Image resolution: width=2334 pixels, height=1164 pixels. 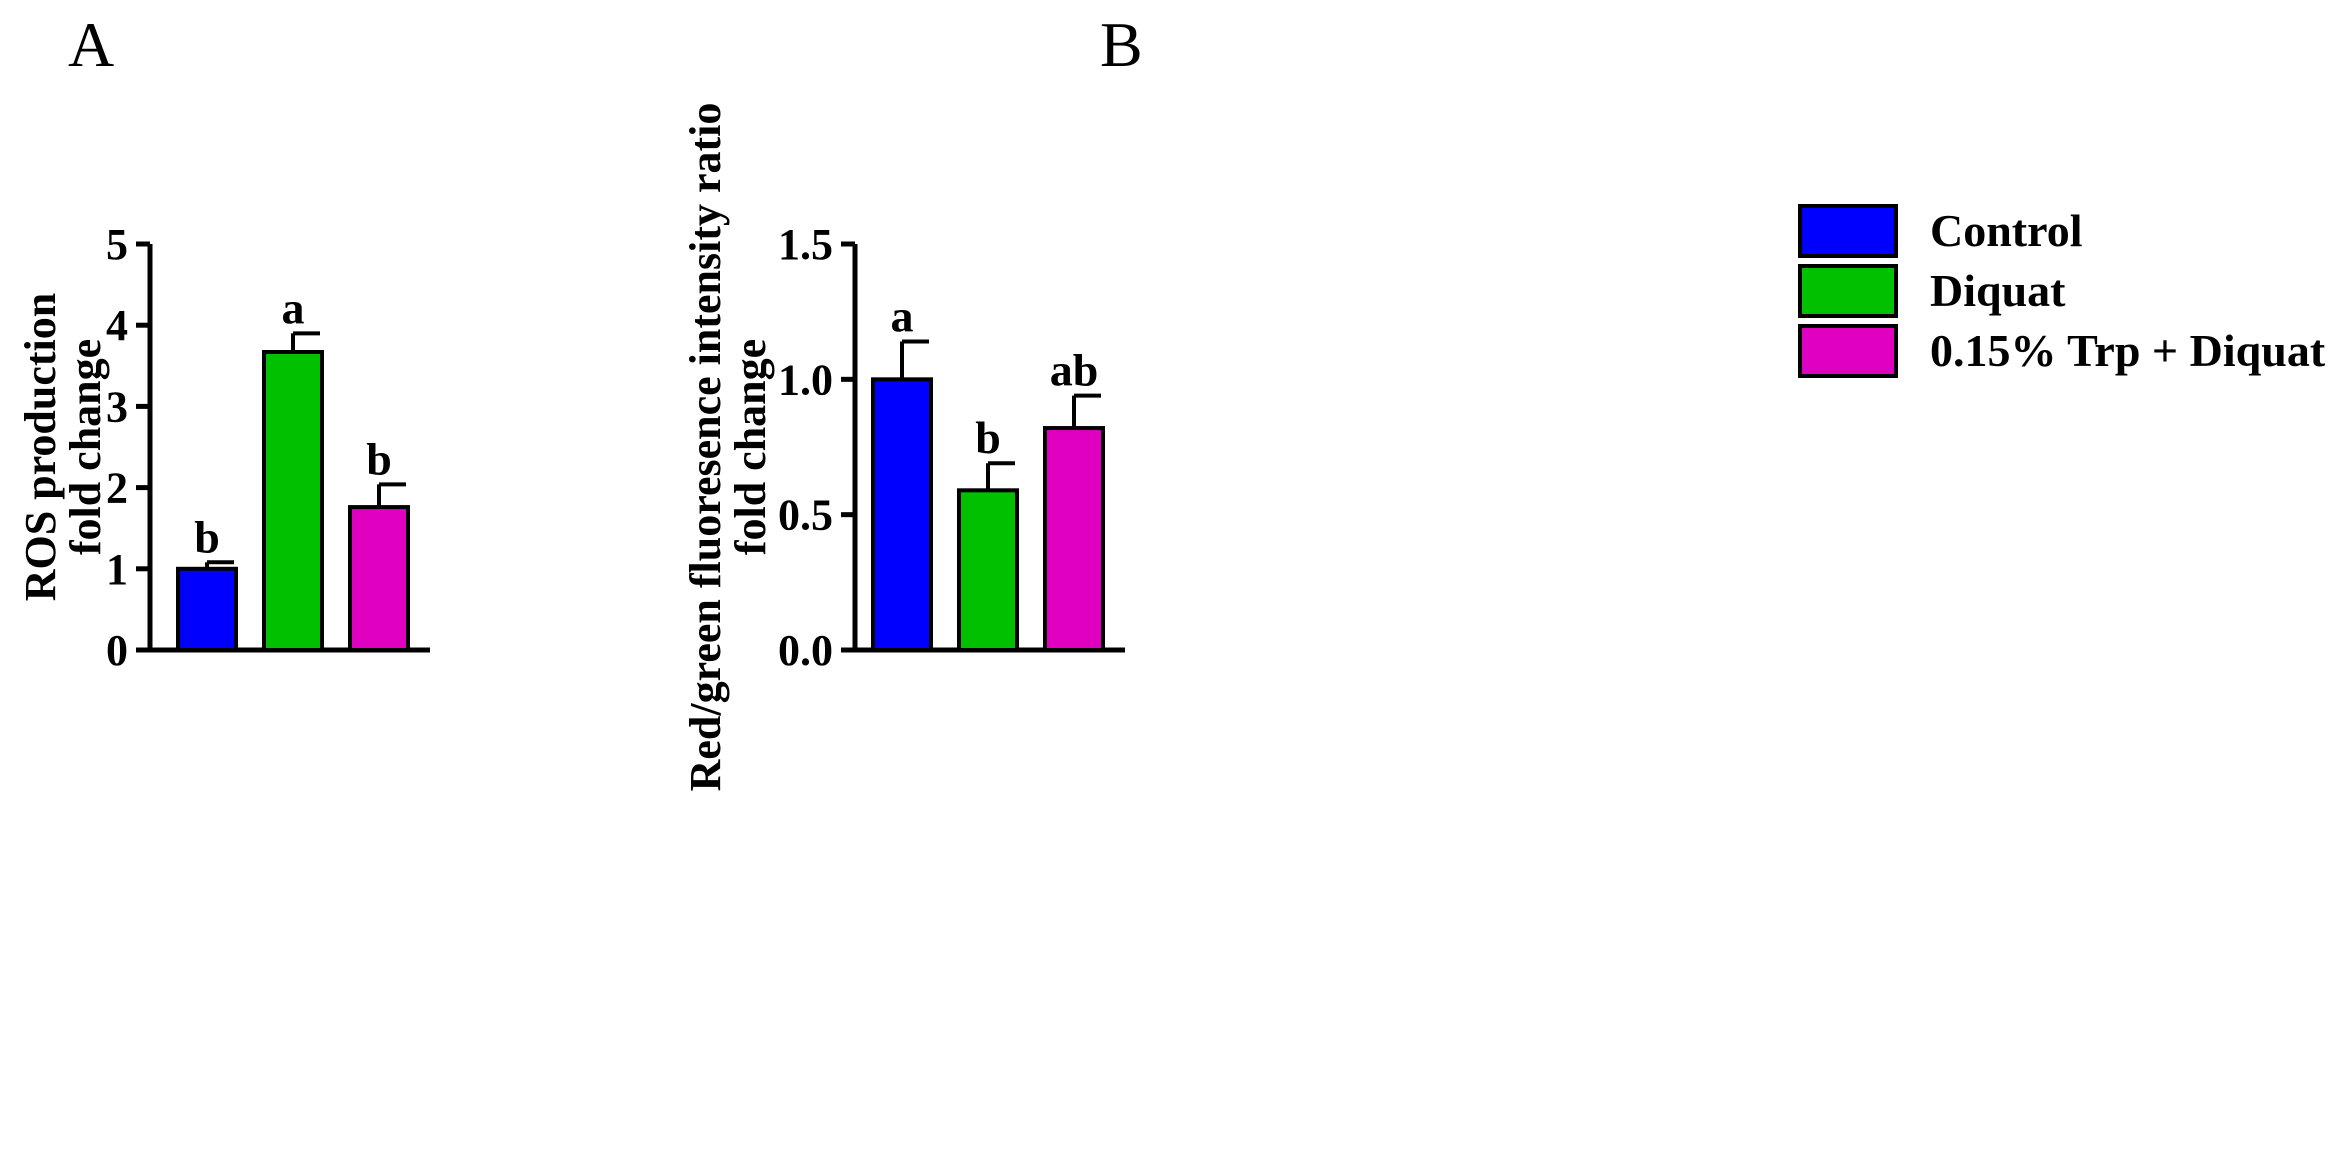 I want to click on y-tick-label: 0, so click(x=117, y=650).